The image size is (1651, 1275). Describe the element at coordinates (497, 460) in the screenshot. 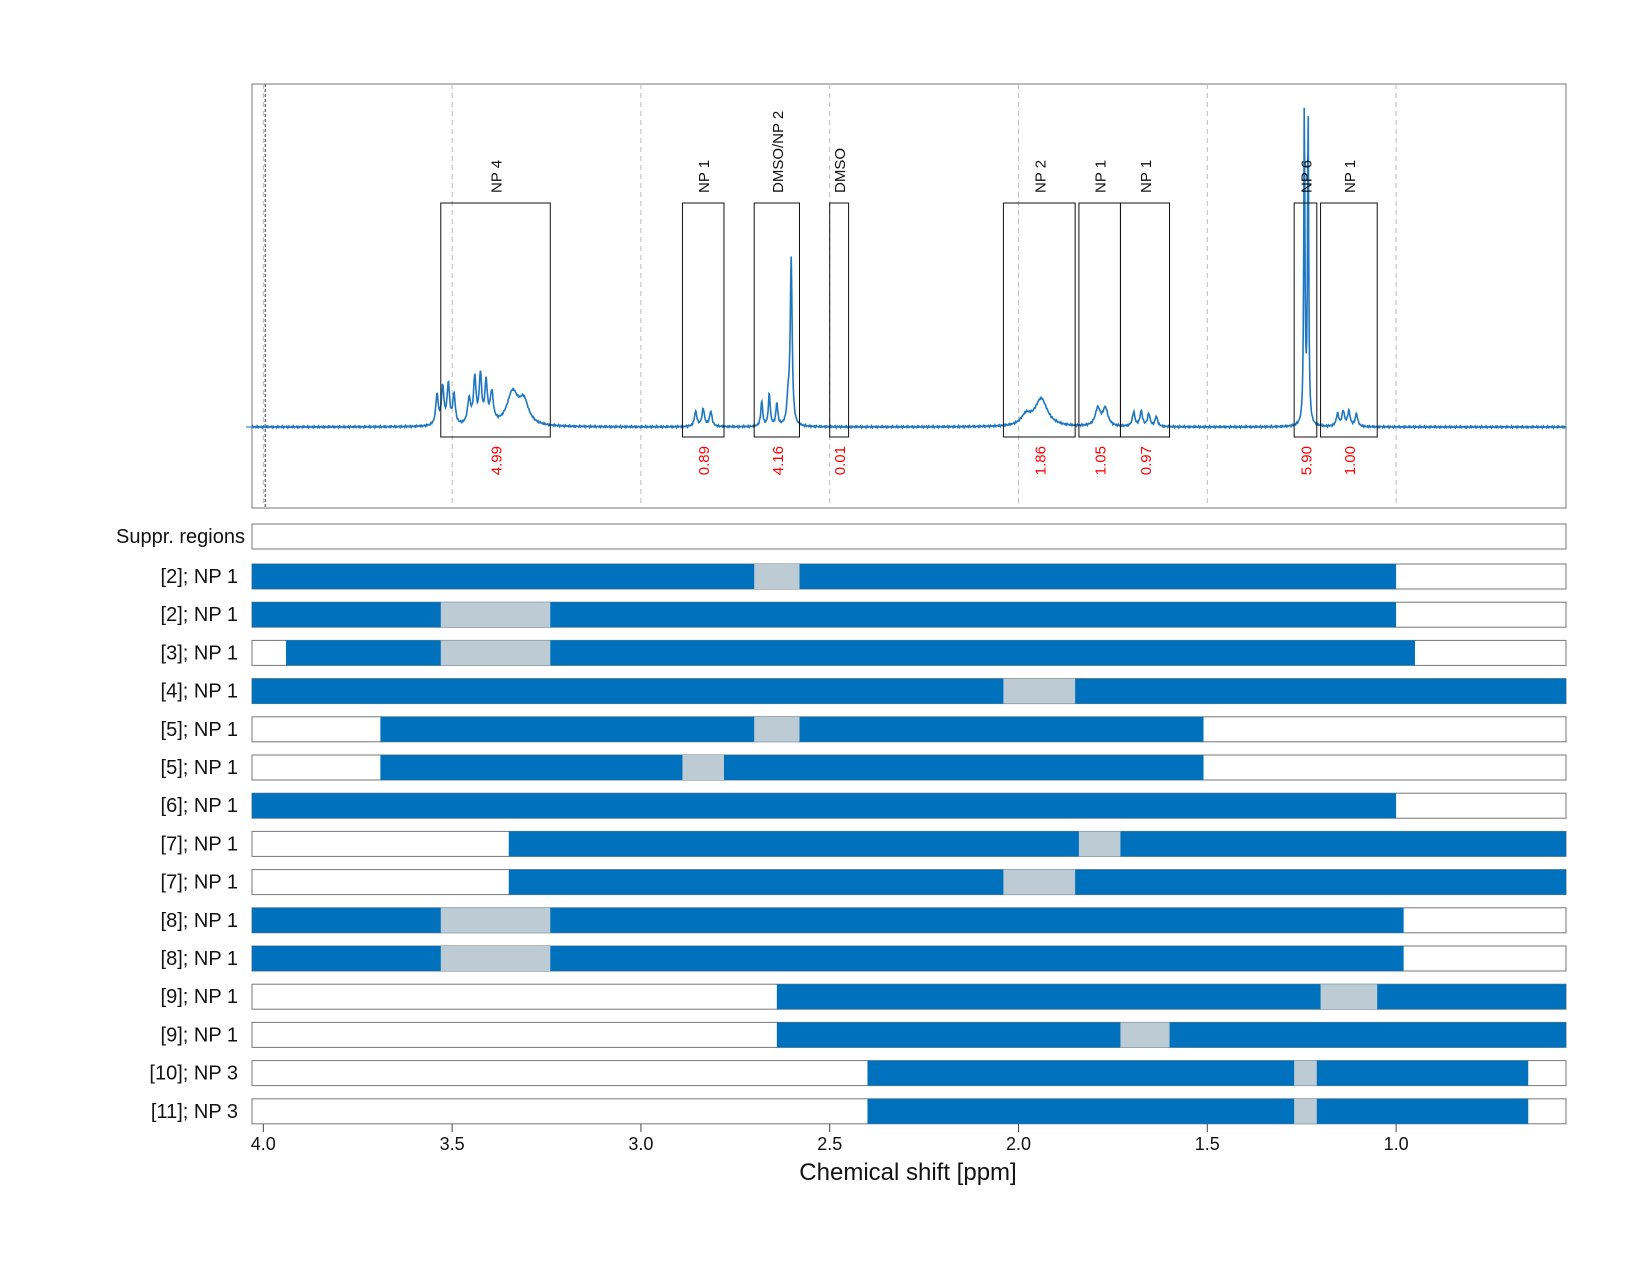

I see `integral-value: 4.99` at that location.